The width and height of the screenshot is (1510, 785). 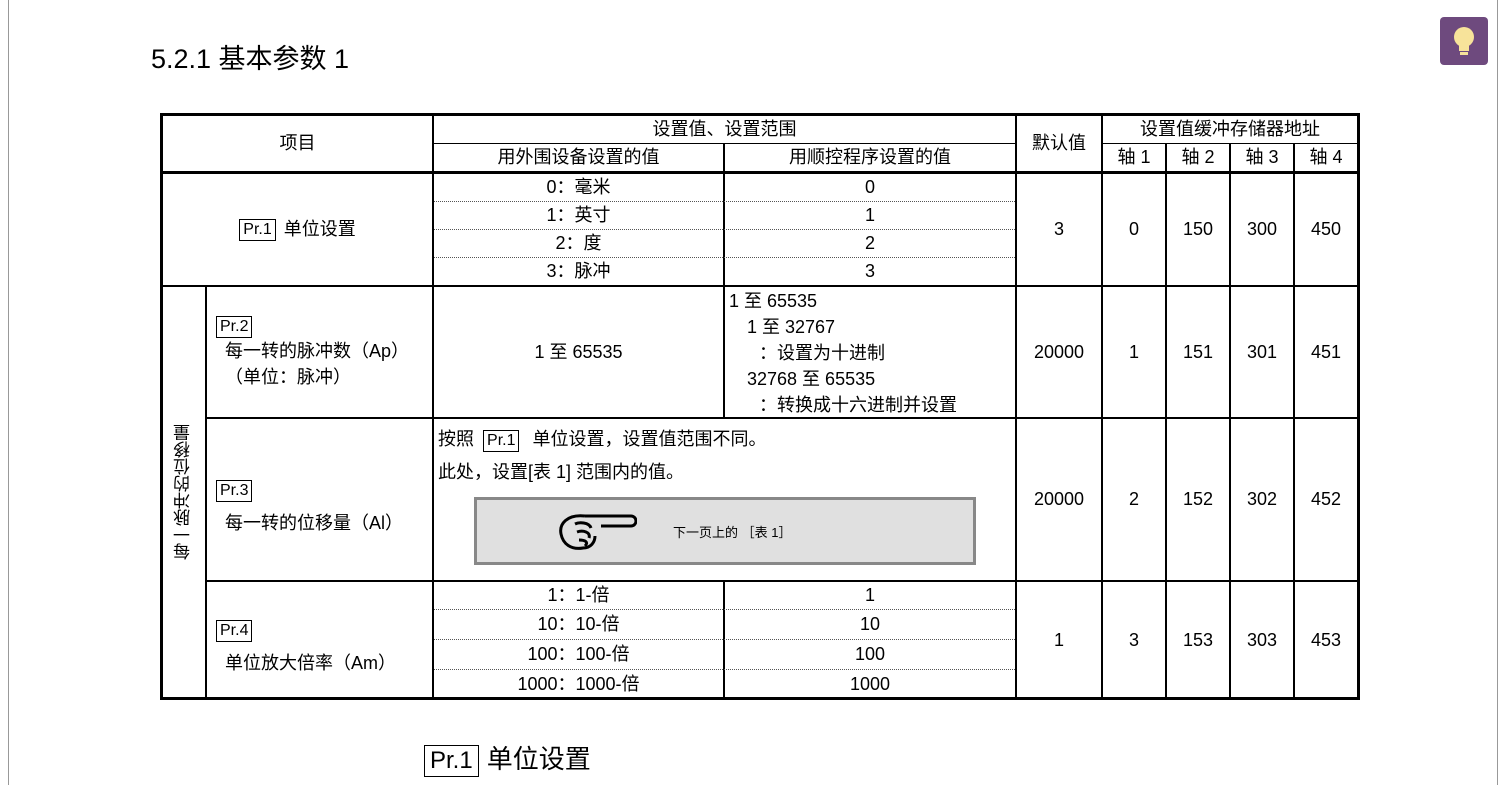 I want to click on default-value: 1, so click(x=1058, y=639).